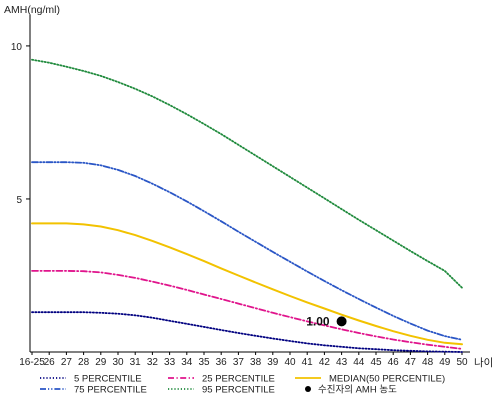 The width and height of the screenshot is (500, 400). I want to click on legend-label-patient-amh: 수진자의 AMH 농도, so click(357, 390).